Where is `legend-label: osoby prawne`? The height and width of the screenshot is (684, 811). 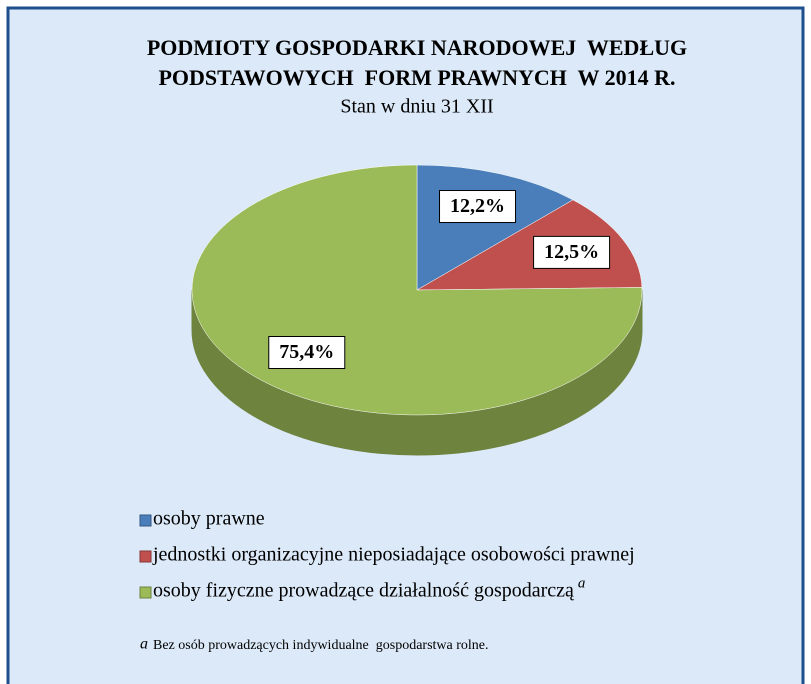 legend-label: osoby prawne is located at coordinates (209, 519).